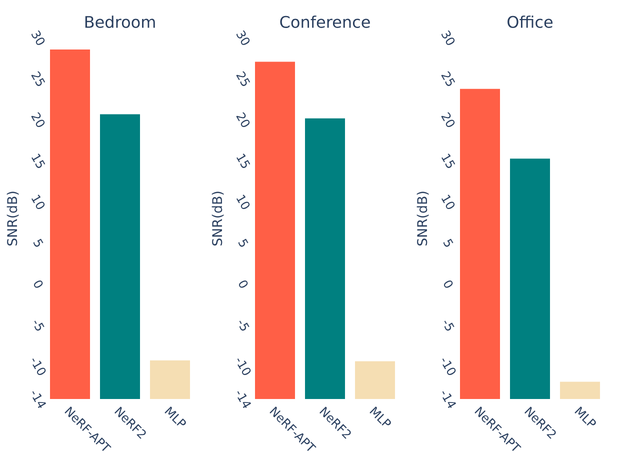  What do you see at coordinates (120, 22) in the screenshot?
I see `chart-title: Bedroom` at bounding box center [120, 22].